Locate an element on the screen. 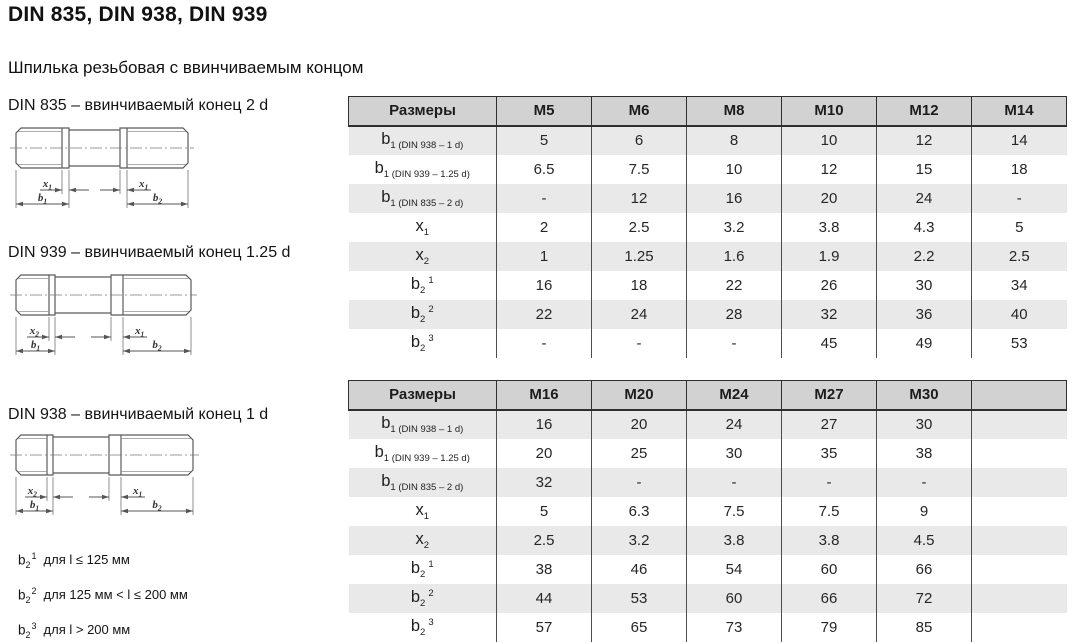 The image size is (1074, 643). table-row: b22 22 24 28 32 36 40 is located at coordinates (707, 314).